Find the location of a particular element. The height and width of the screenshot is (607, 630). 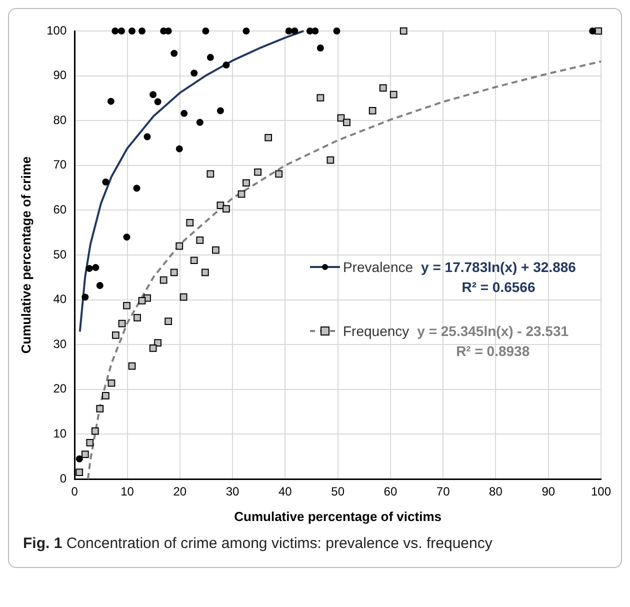

x-tick-label: 80 is located at coordinates (496, 491).